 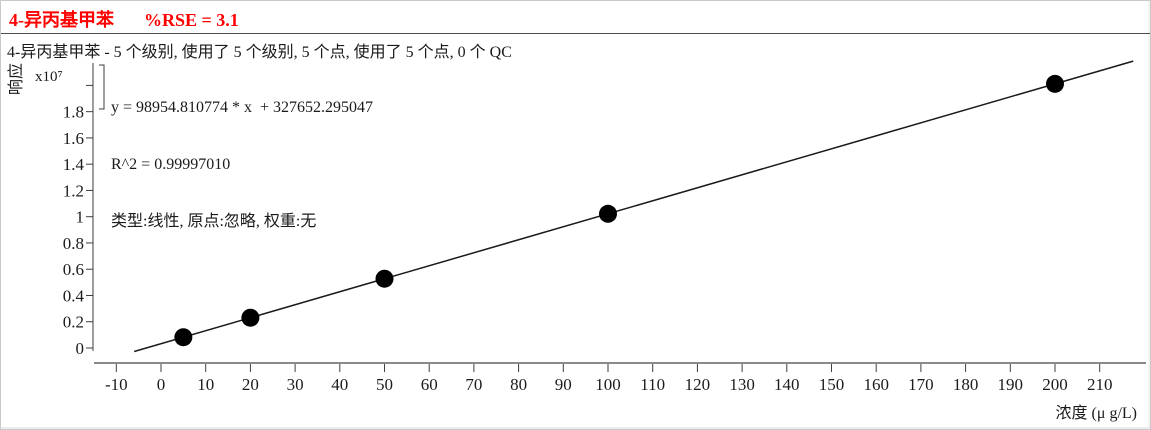 I want to click on compound-name-title: 4-异丙基甲苯, so click(x=61, y=20).